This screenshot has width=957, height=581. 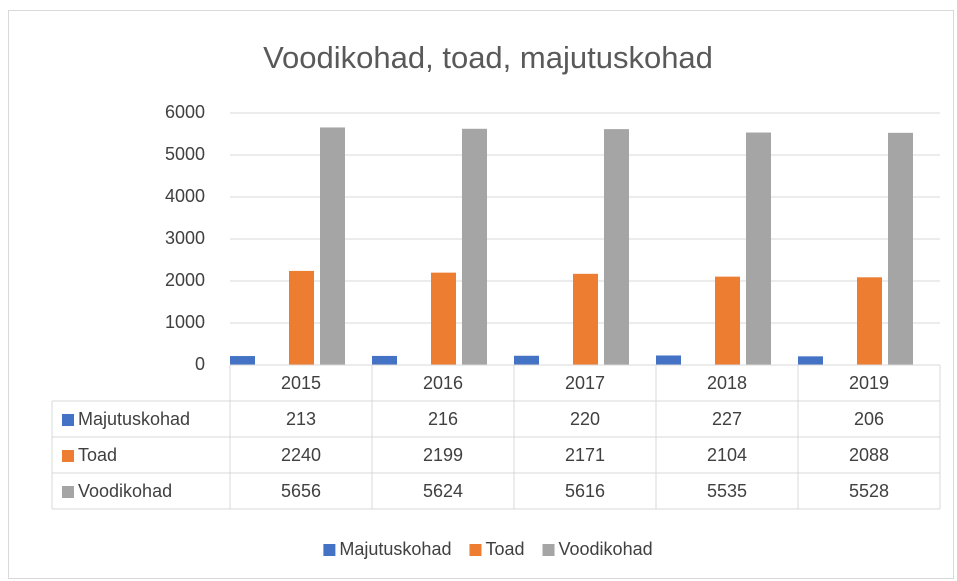 I want to click on table-row-label: Toad, so click(x=97, y=455).